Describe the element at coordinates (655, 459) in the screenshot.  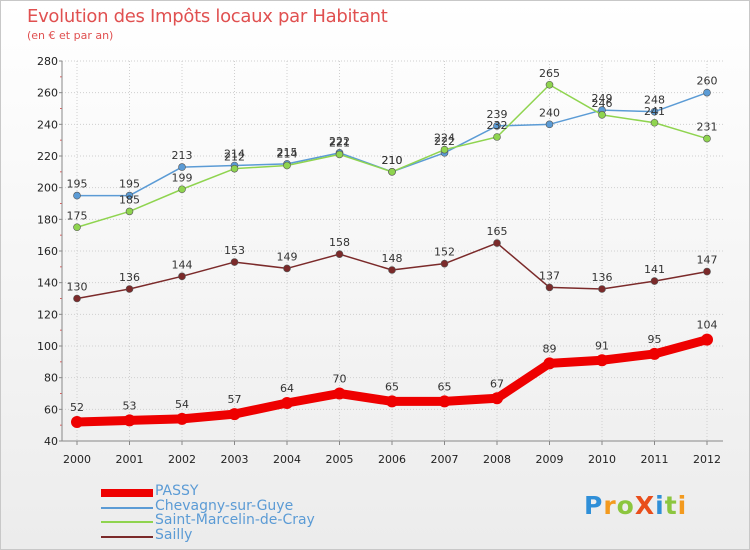
I see `x-tick-label: 2011` at that location.